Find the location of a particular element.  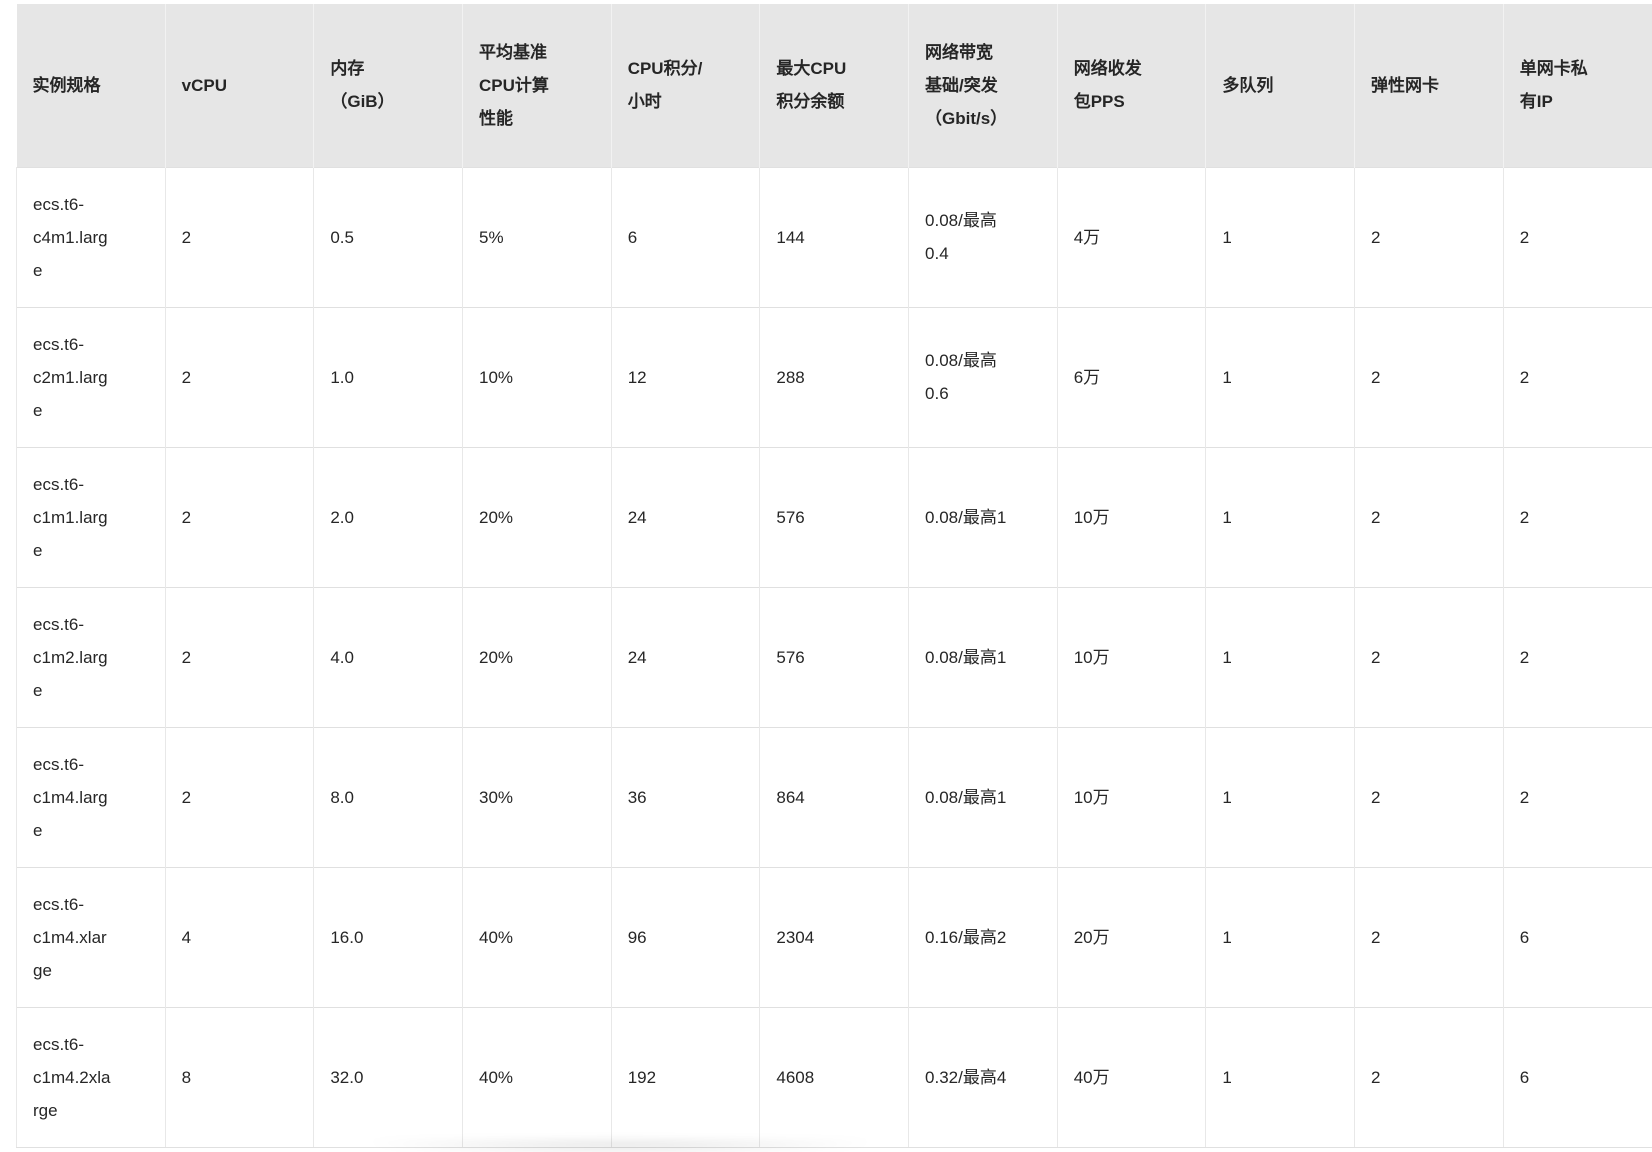

column-header-bandwidth: 网络带宽基础/突发（Gbit/s） is located at coordinates (983, 85).